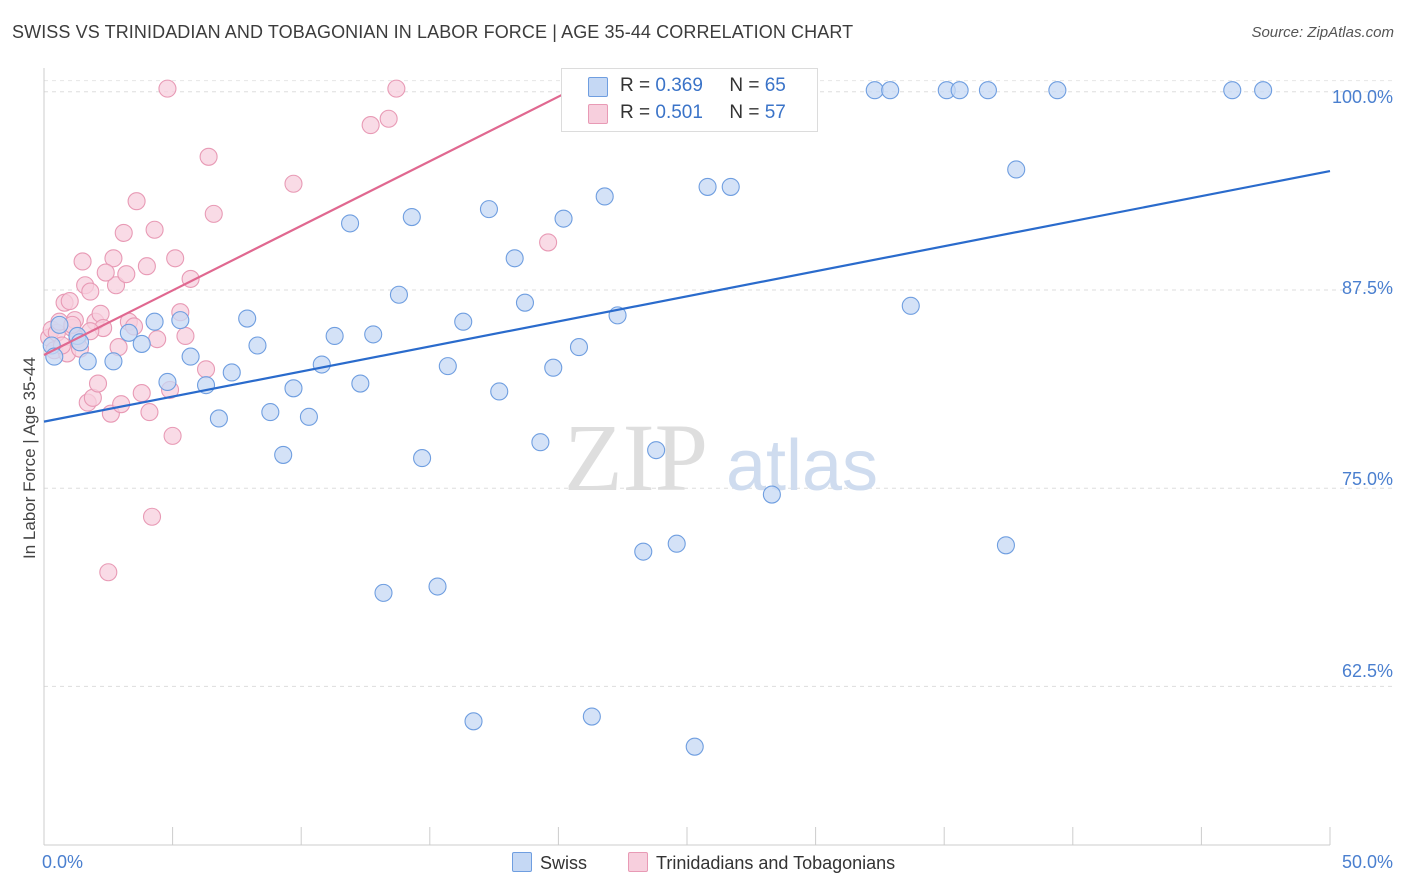  What do you see at coordinates (679, 112) in the screenshot?
I see `legend-r-value-trinidadians: 0.501` at bounding box center [679, 112].